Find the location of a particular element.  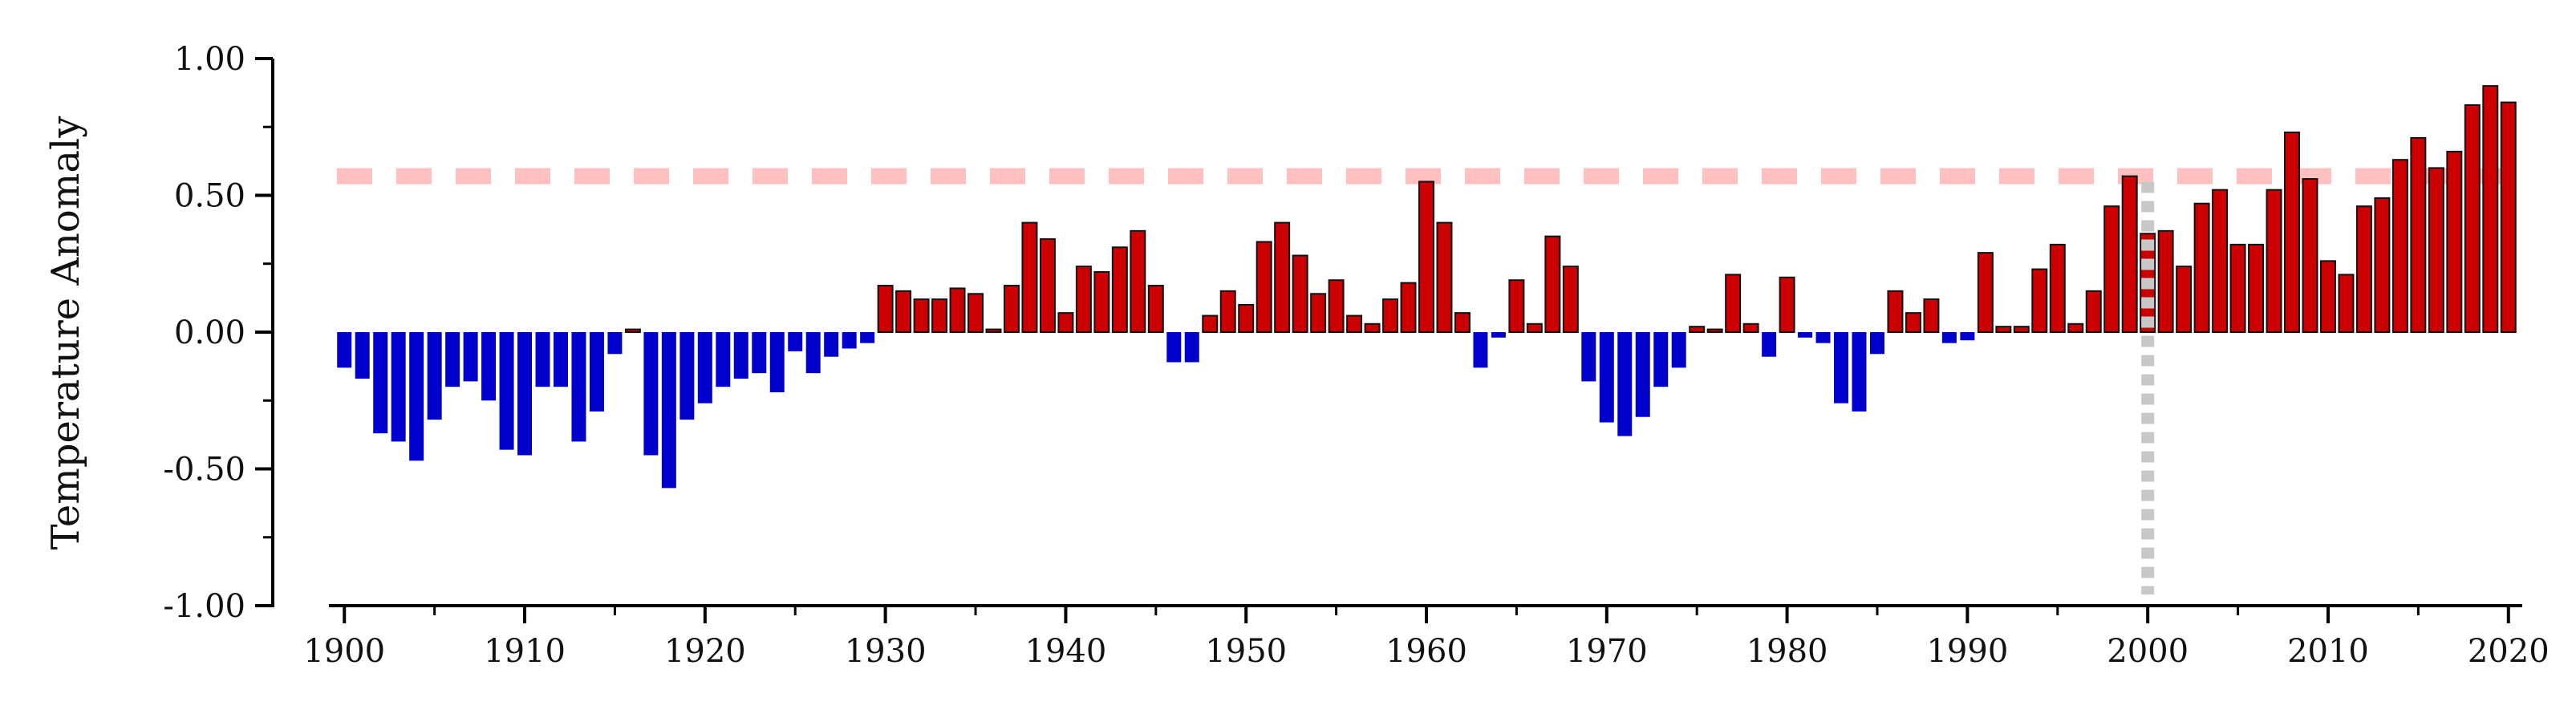

bar-1976 is located at coordinates (1714, 330).